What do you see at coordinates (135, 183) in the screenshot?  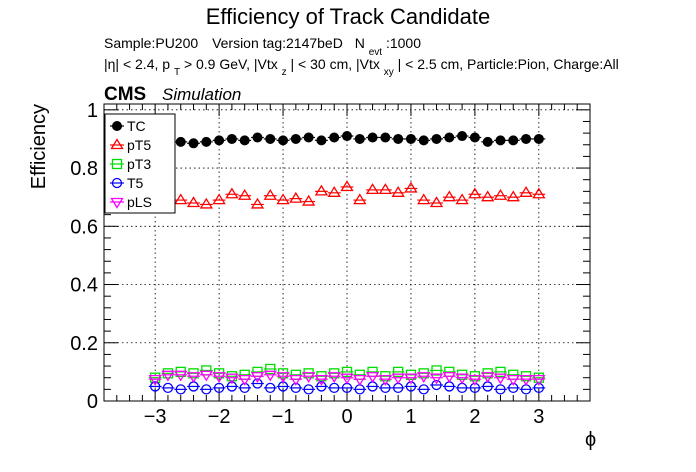 I see `legend-label: T5` at bounding box center [135, 183].